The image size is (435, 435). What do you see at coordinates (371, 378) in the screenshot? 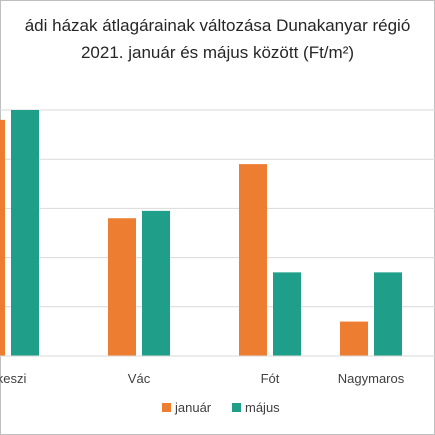
I see `x-tick-label-3: Nagymaros` at bounding box center [371, 378].